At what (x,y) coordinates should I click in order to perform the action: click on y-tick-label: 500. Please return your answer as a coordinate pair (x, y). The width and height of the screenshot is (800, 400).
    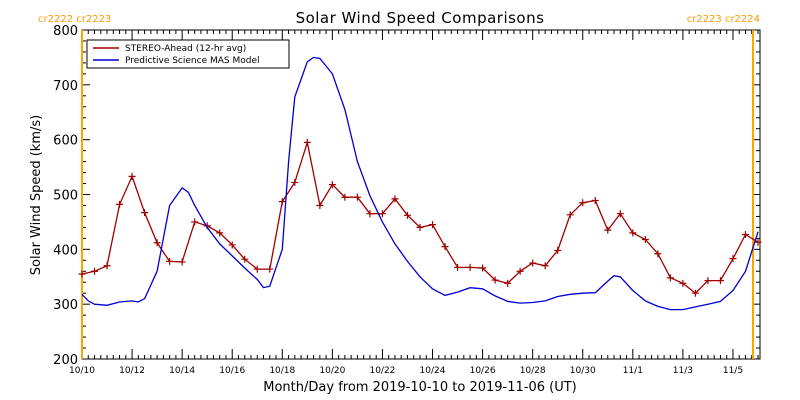
    Looking at the image, I should click on (65, 196).